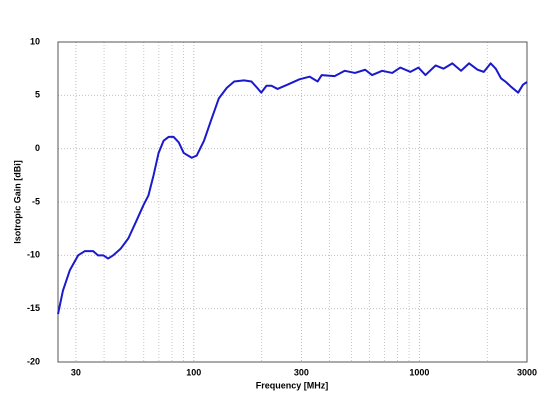 Image resolution: width=560 pixels, height=418 pixels. I want to click on y-tick-label: 5, so click(37, 95).